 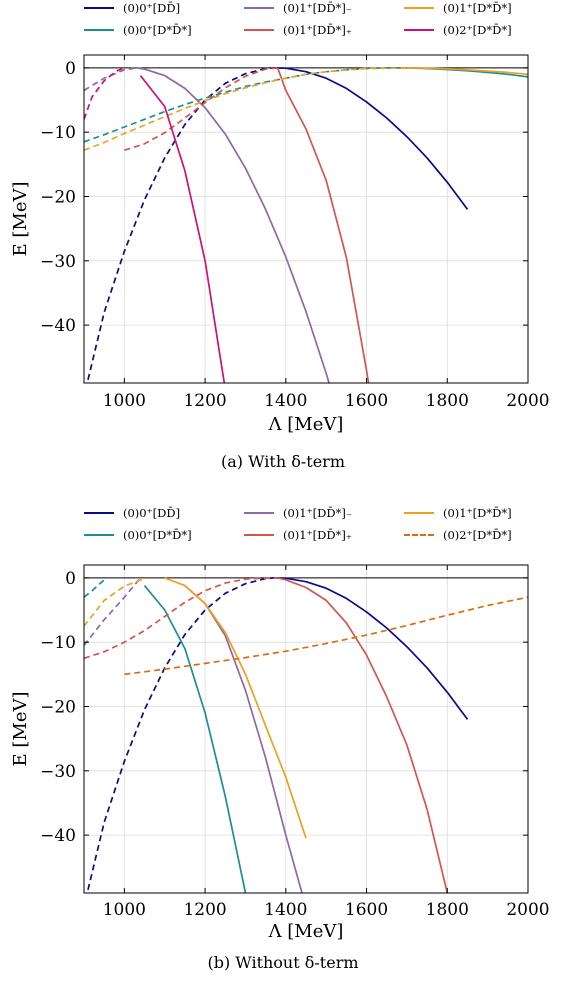 What do you see at coordinates (283, 962) in the screenshot?
I see `chart-caption: (b) Without δ-term` at bounding box center [283, 962].